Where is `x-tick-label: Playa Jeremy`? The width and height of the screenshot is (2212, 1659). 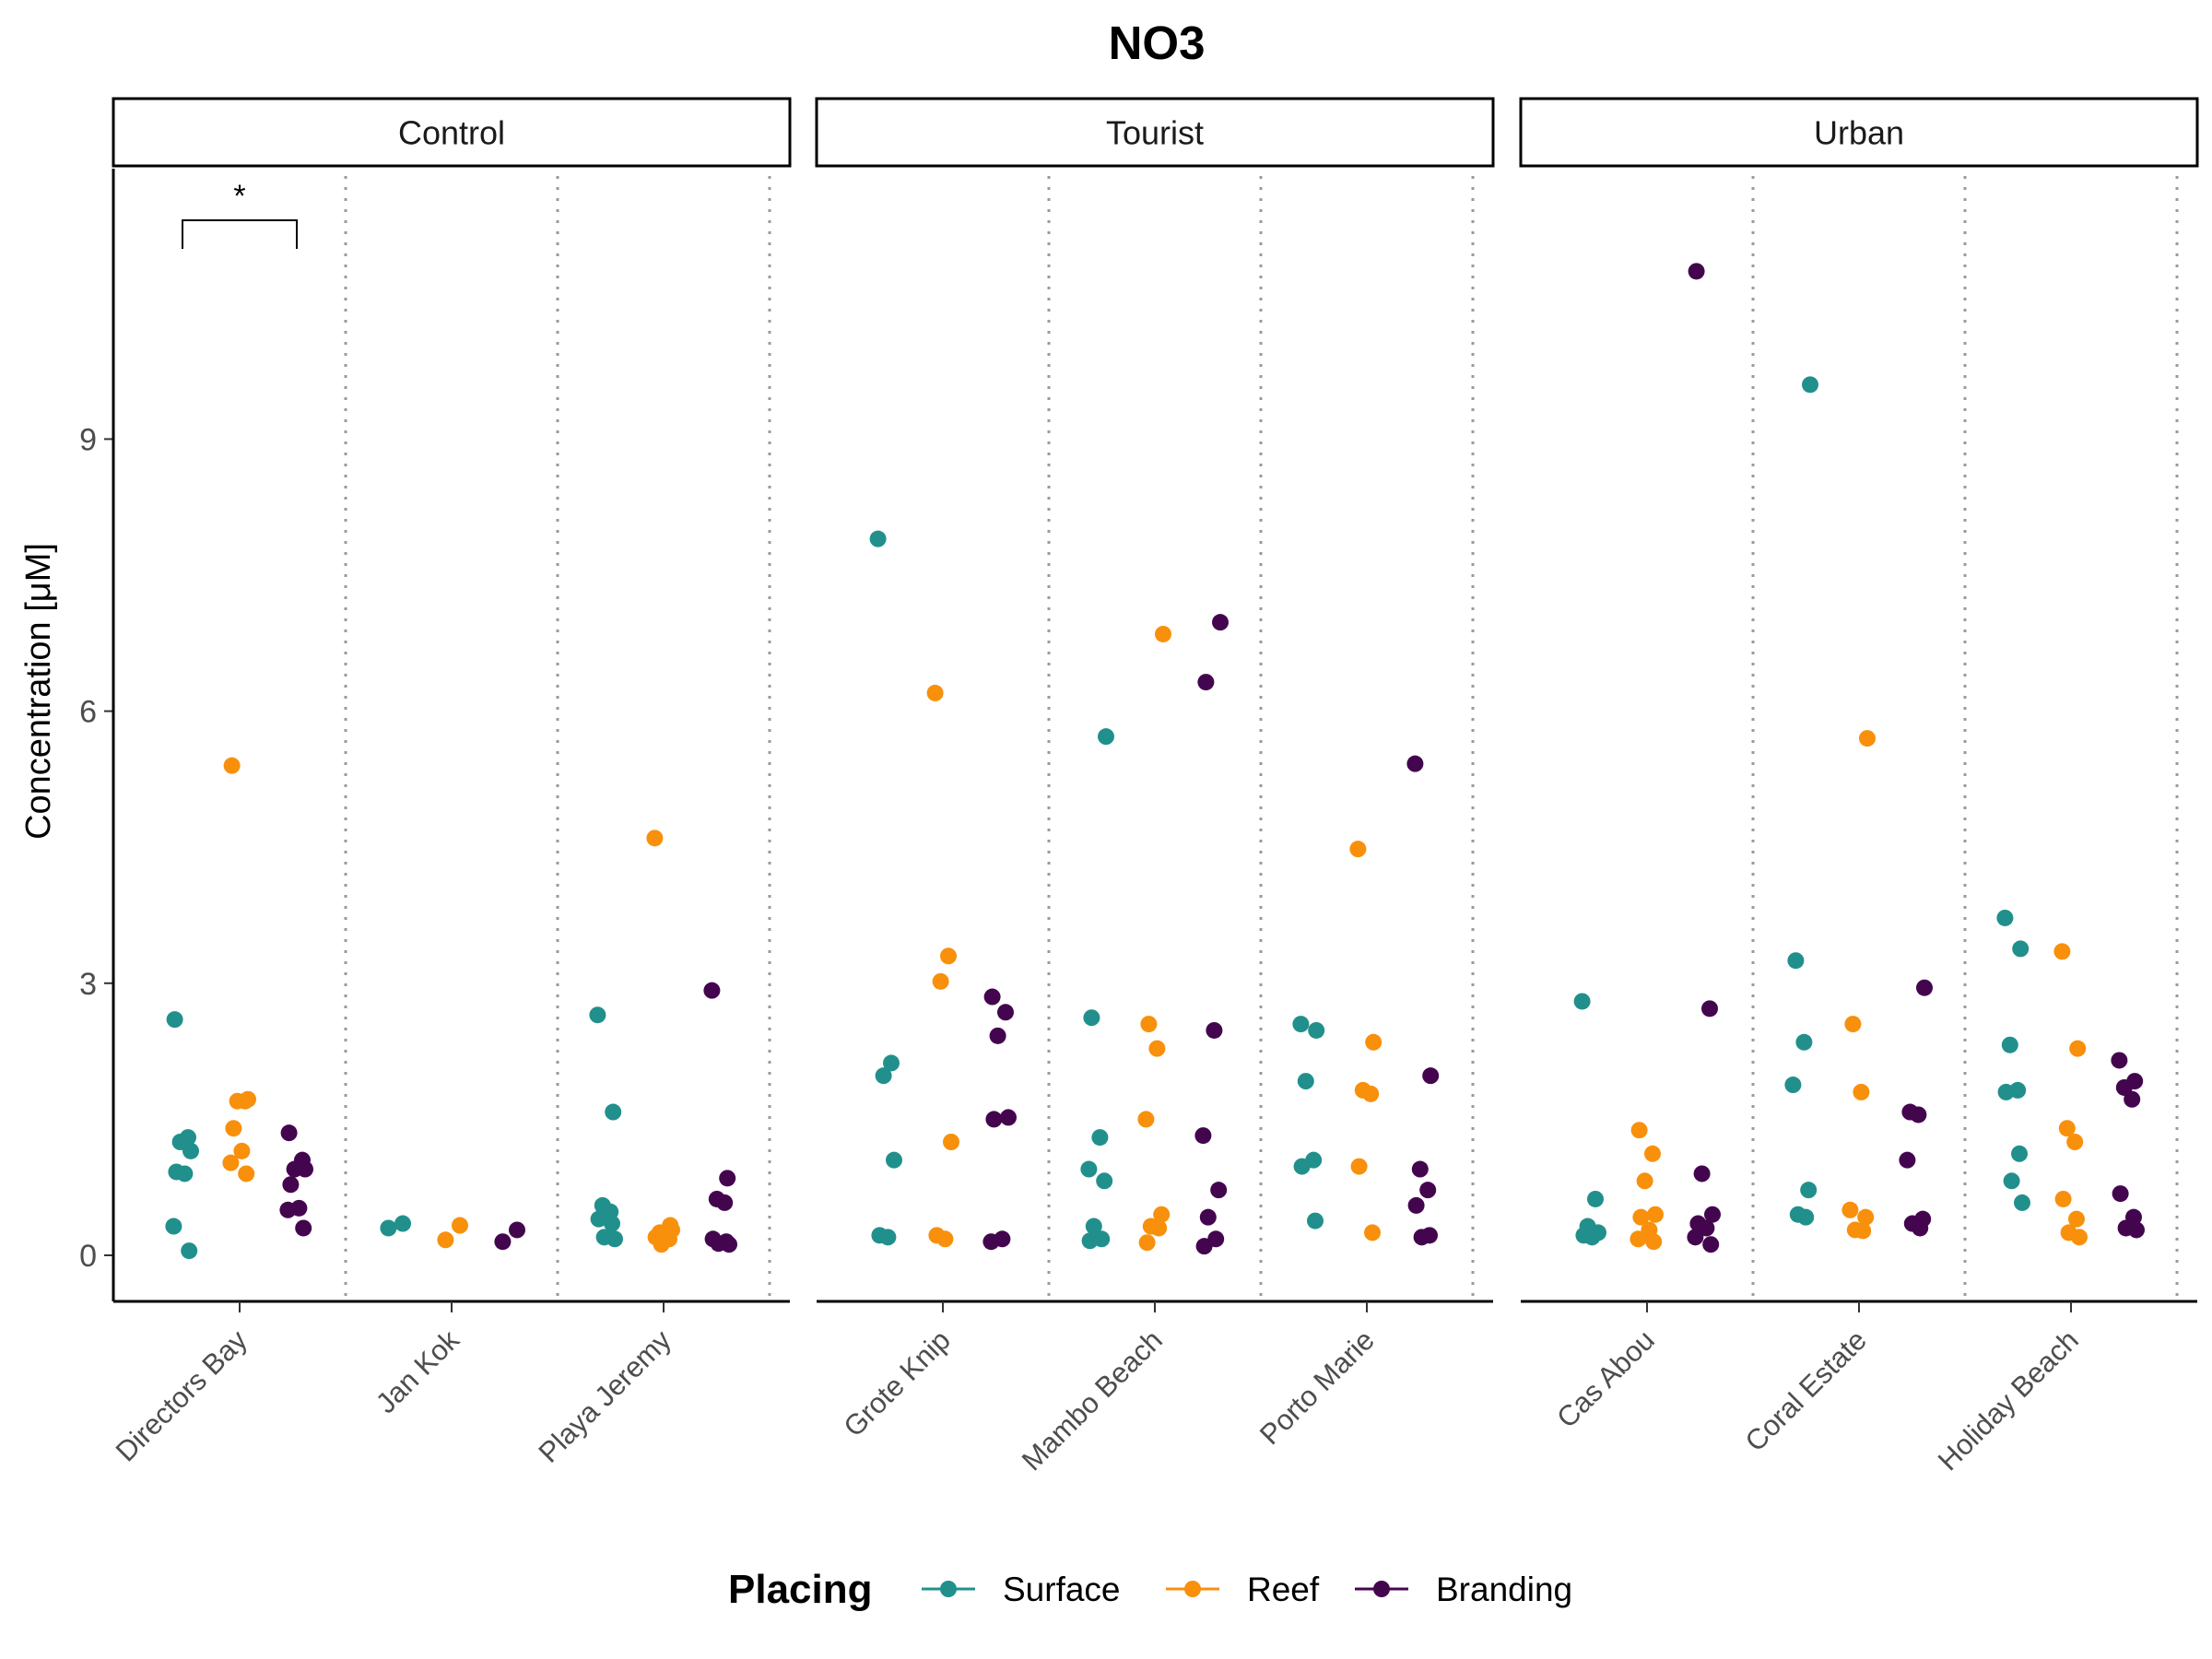
x-tick-label: Playa Jeremy is located at coordinates (604, 1396).